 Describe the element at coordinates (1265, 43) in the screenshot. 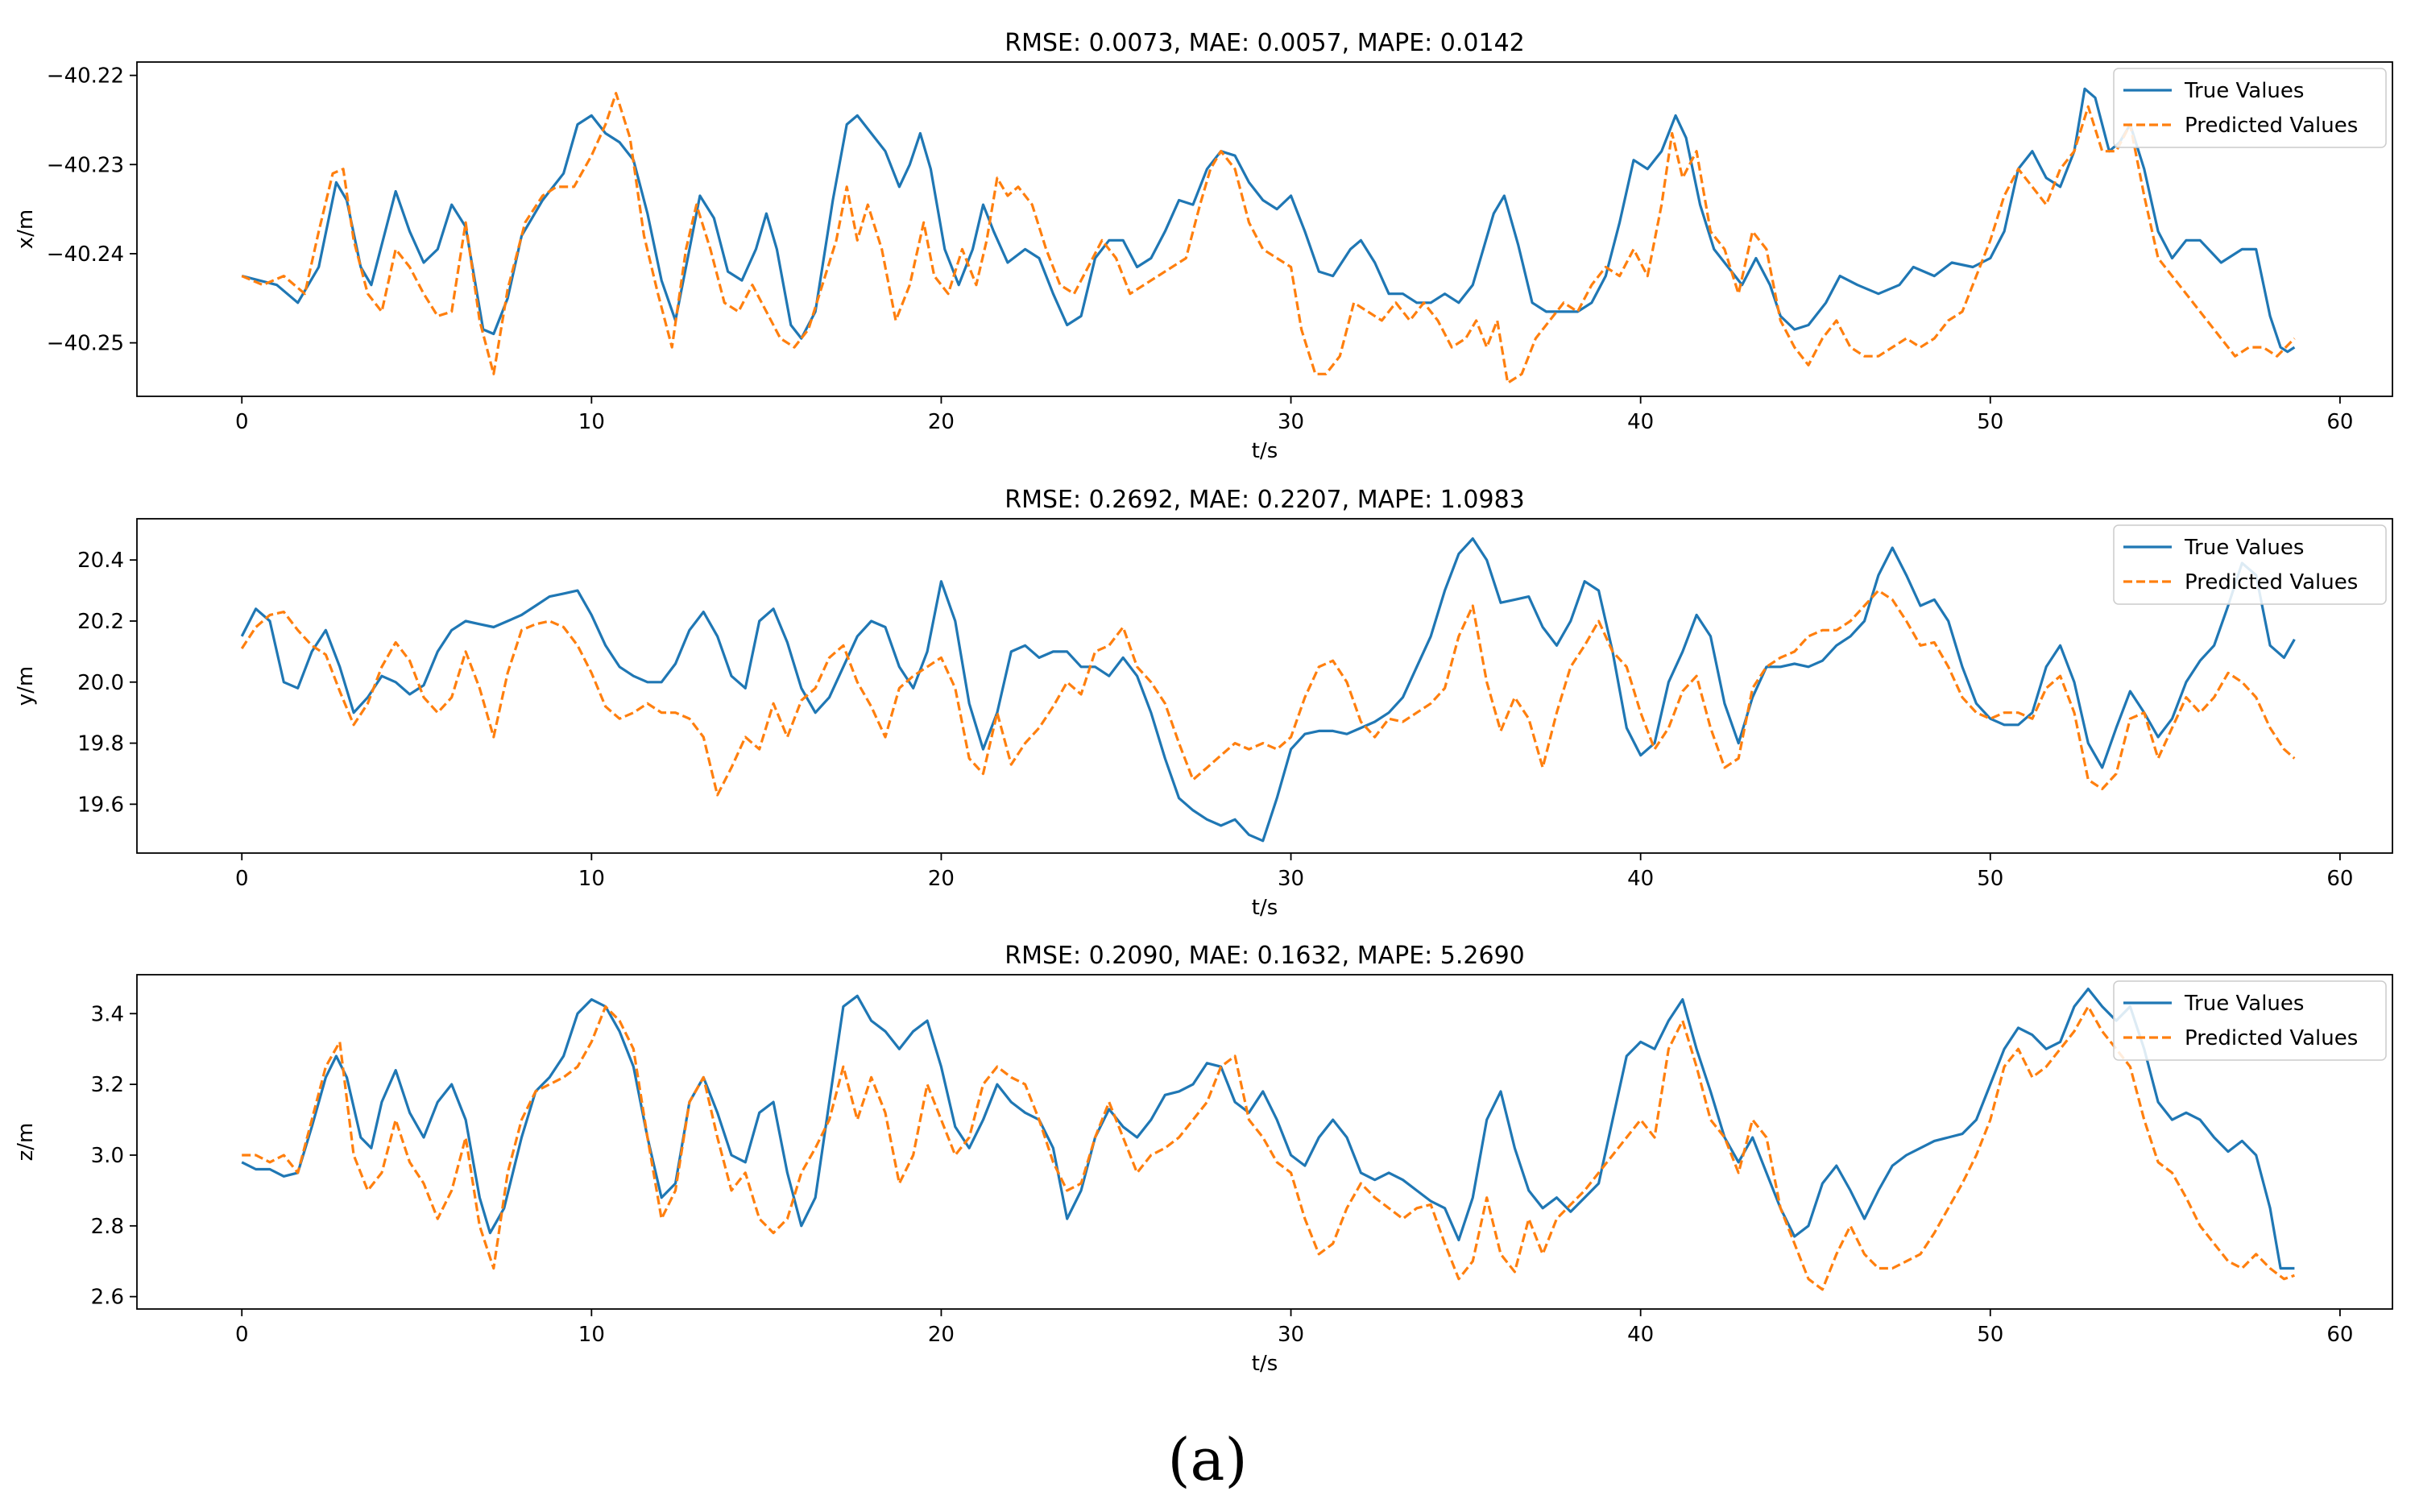

I see `chart-title: RMSE: 0.0073, MAE: 0.0057, MAPE: 0.0142` at that location.